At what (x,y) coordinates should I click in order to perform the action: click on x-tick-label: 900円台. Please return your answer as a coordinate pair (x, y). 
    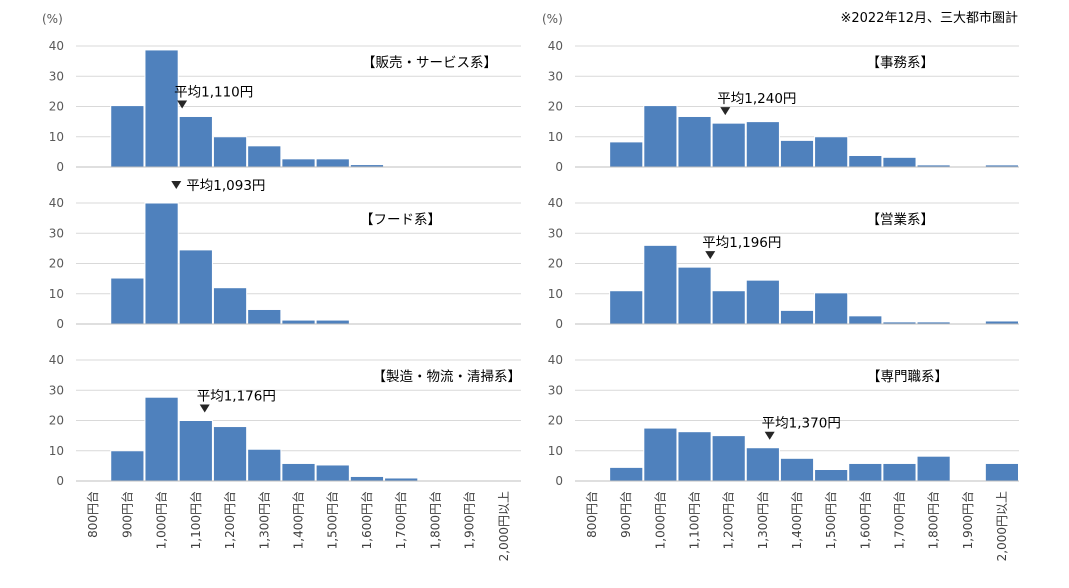
    Looking at the image, I should click on (126, 514).